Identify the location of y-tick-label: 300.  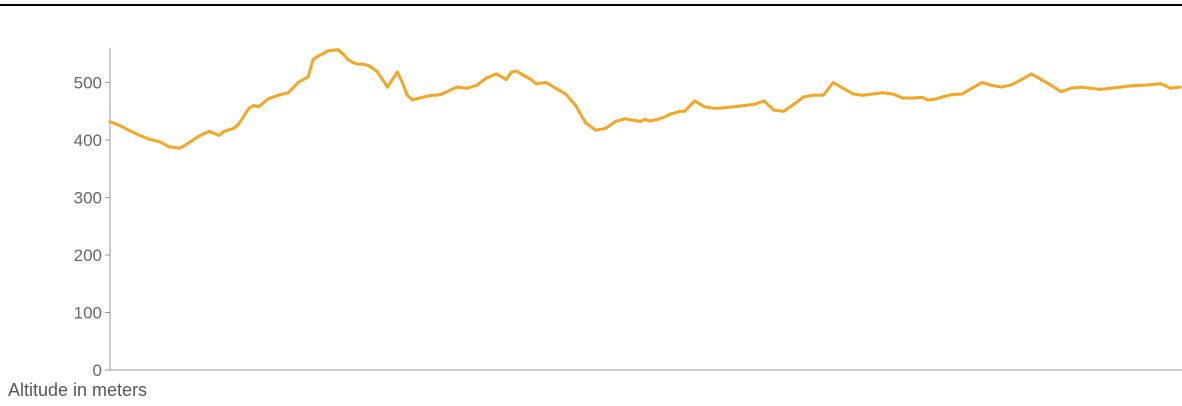
(88, 198).